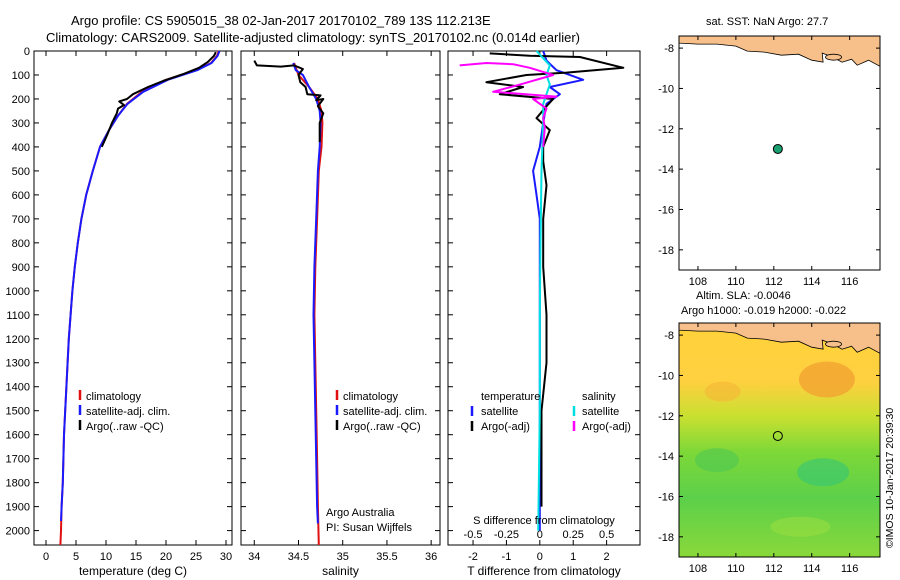 The height and width of the screenshot is (580, 900). I want to click on annotation-pi: PI: Susan Wijffels, so click(369, 528).